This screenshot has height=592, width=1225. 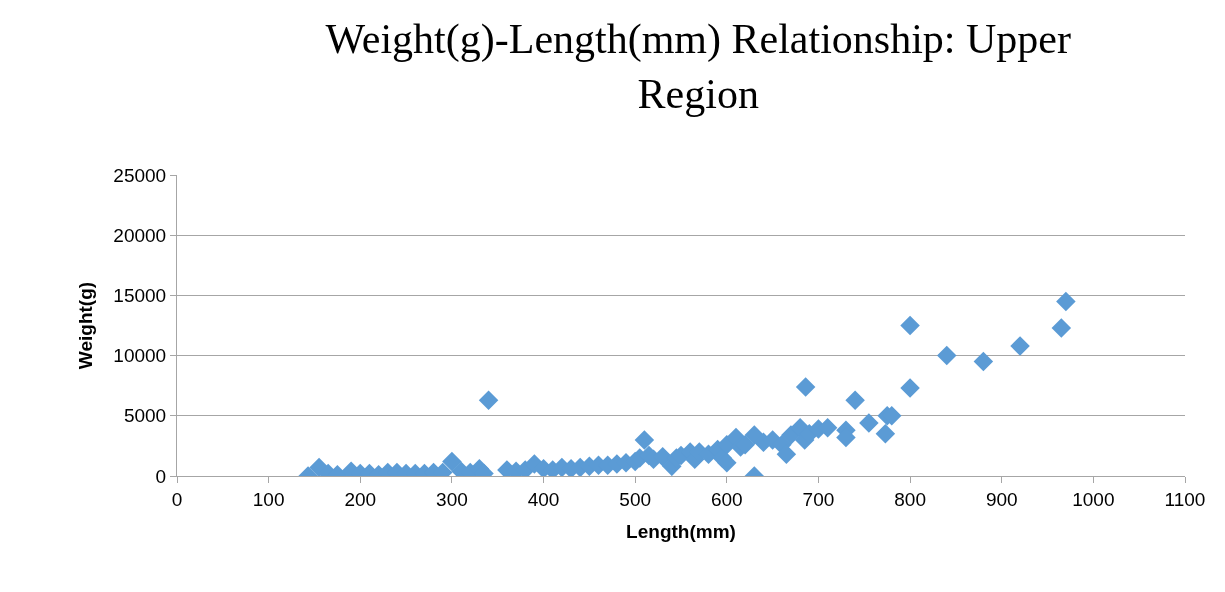 I want to click on x-tick-label: 900, so click(x=1001, y=499).